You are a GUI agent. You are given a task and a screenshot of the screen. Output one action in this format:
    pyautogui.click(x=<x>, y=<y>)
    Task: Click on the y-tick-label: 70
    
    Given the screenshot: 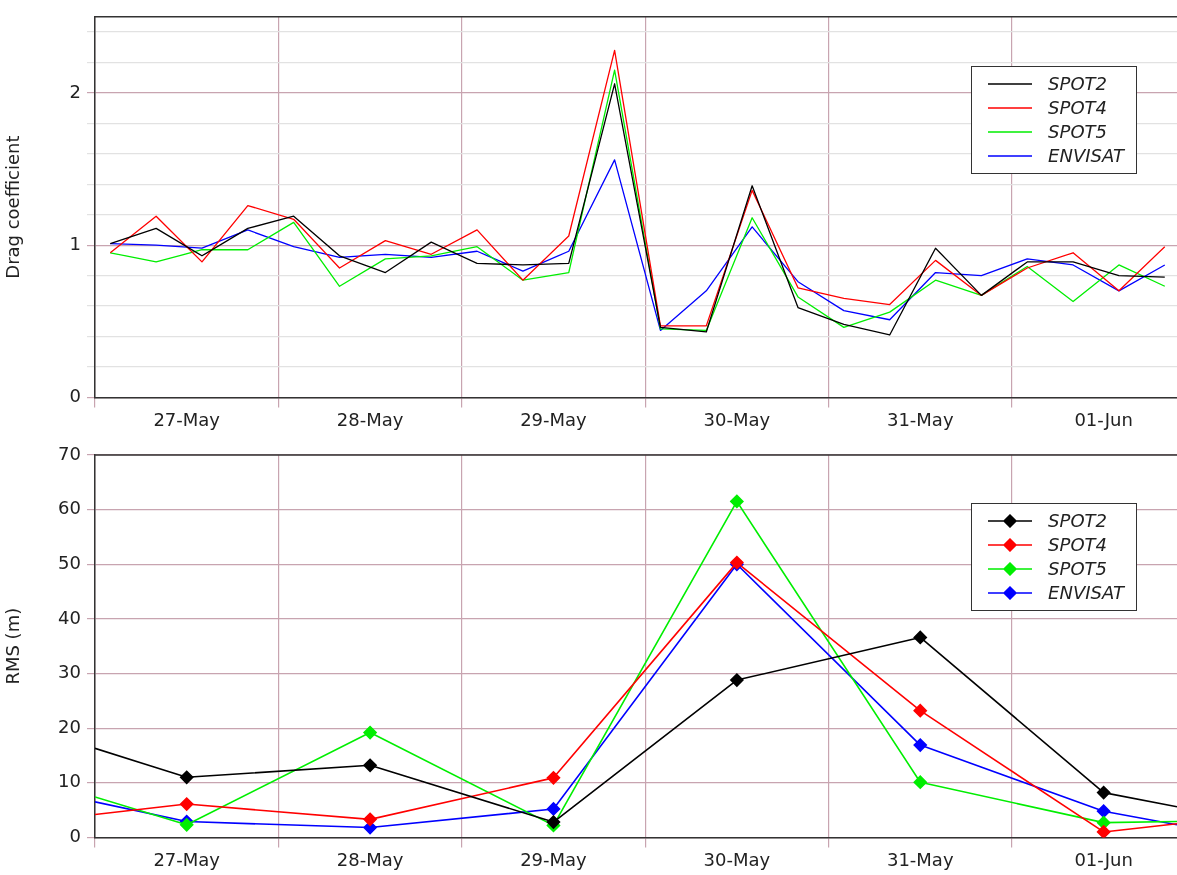 What is the action you would take?
    pyautogui.click(x=69, y=453)
    